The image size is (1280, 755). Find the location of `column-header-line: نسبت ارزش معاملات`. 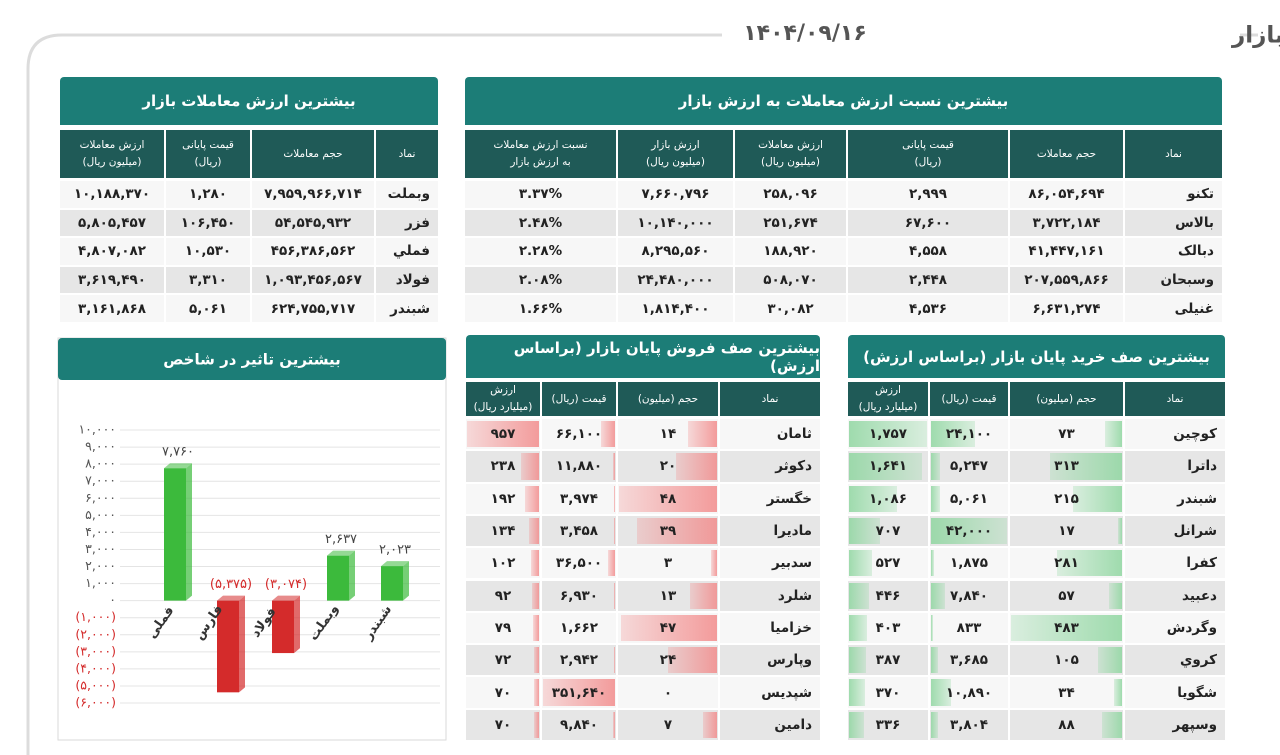

column-header-line: نسبت ارزش معاملات is located at coordinates (540, 145).